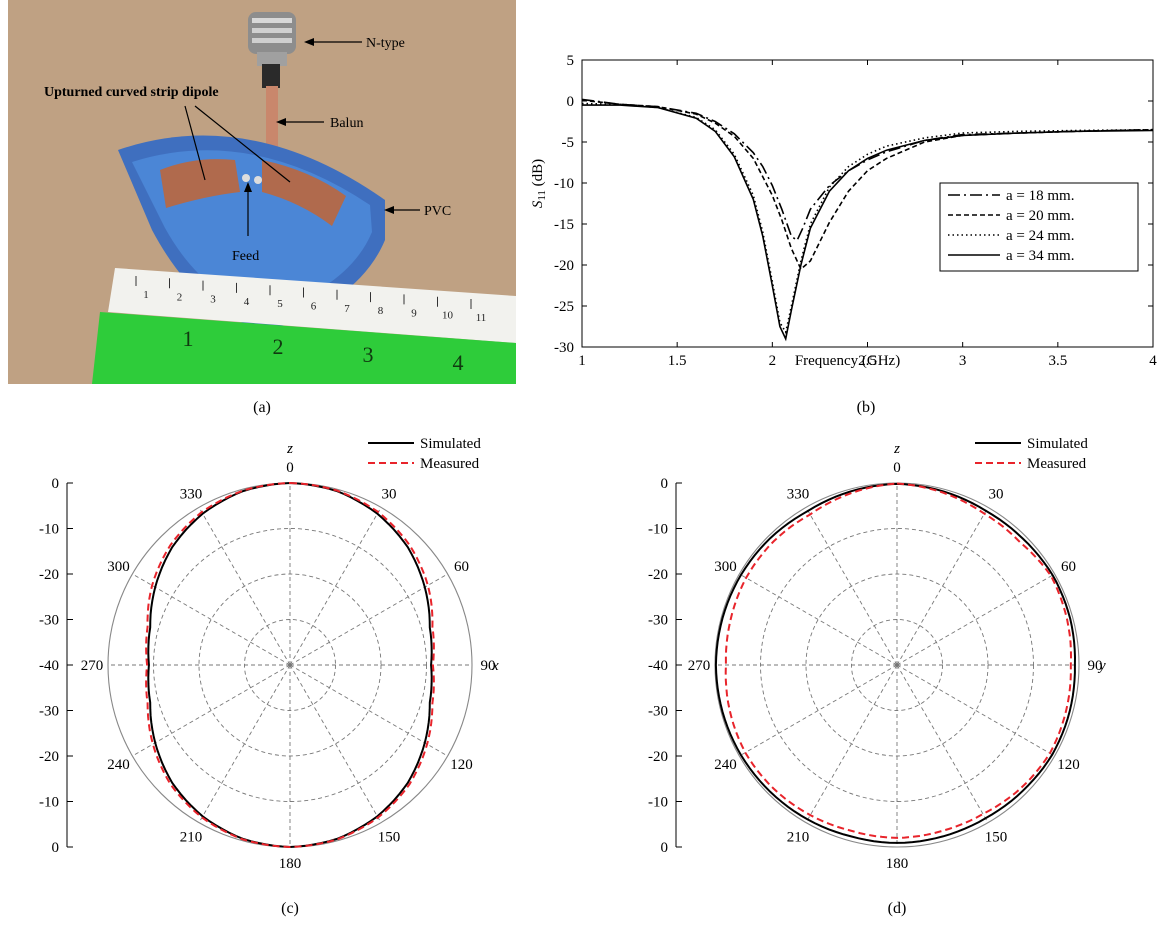  What do you see at coordinates (1040, 216) in the screenshot?
I see `legend-label: a = 20 mm.` at bounding box center [1040, 216].